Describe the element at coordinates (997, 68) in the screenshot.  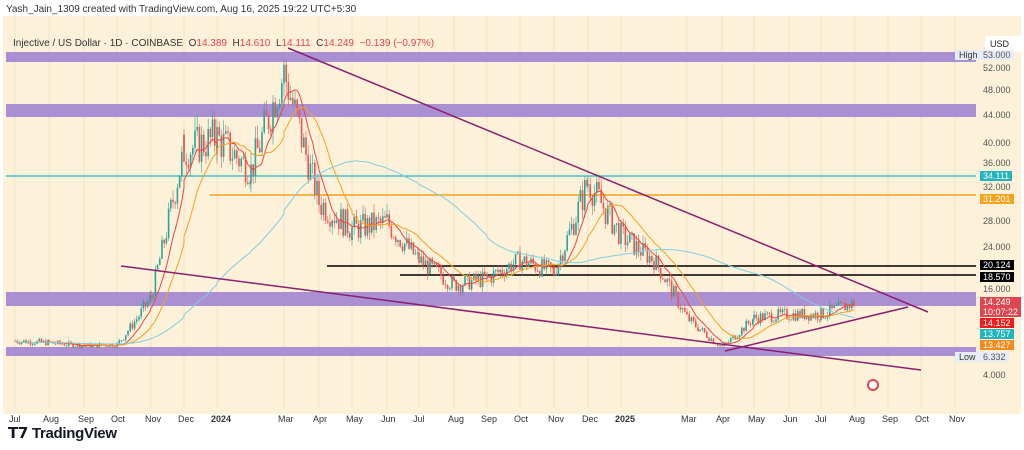
I see `price-axis-label: 52.000` at that location.